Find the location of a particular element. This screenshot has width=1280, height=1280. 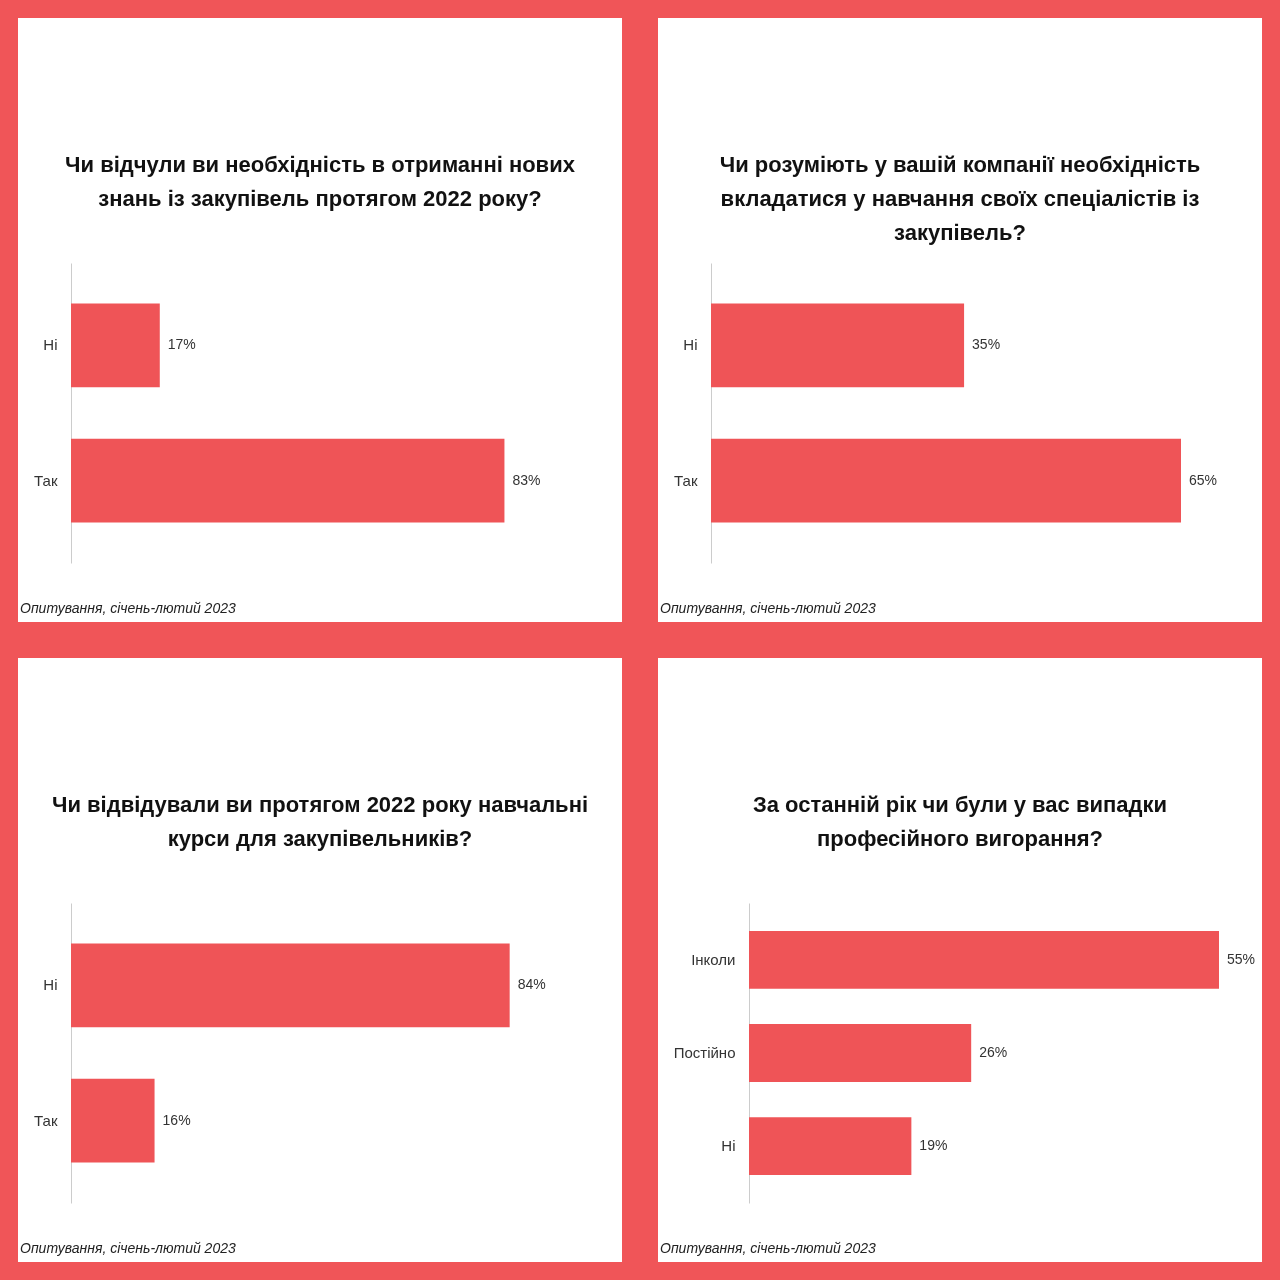

data-label: 83% is located at coordinates (526, 479).